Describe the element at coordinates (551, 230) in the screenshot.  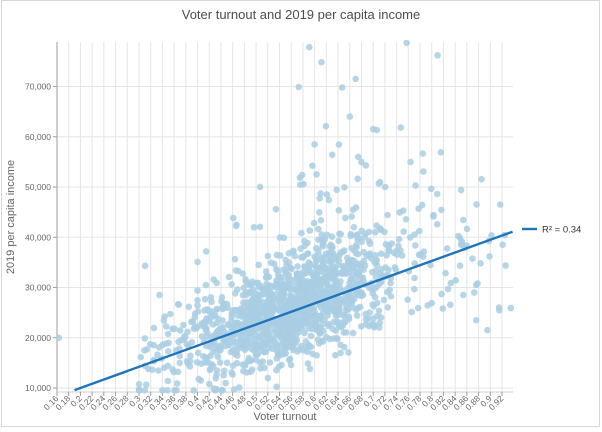
I see `legend: R² = 0.34` at that location.